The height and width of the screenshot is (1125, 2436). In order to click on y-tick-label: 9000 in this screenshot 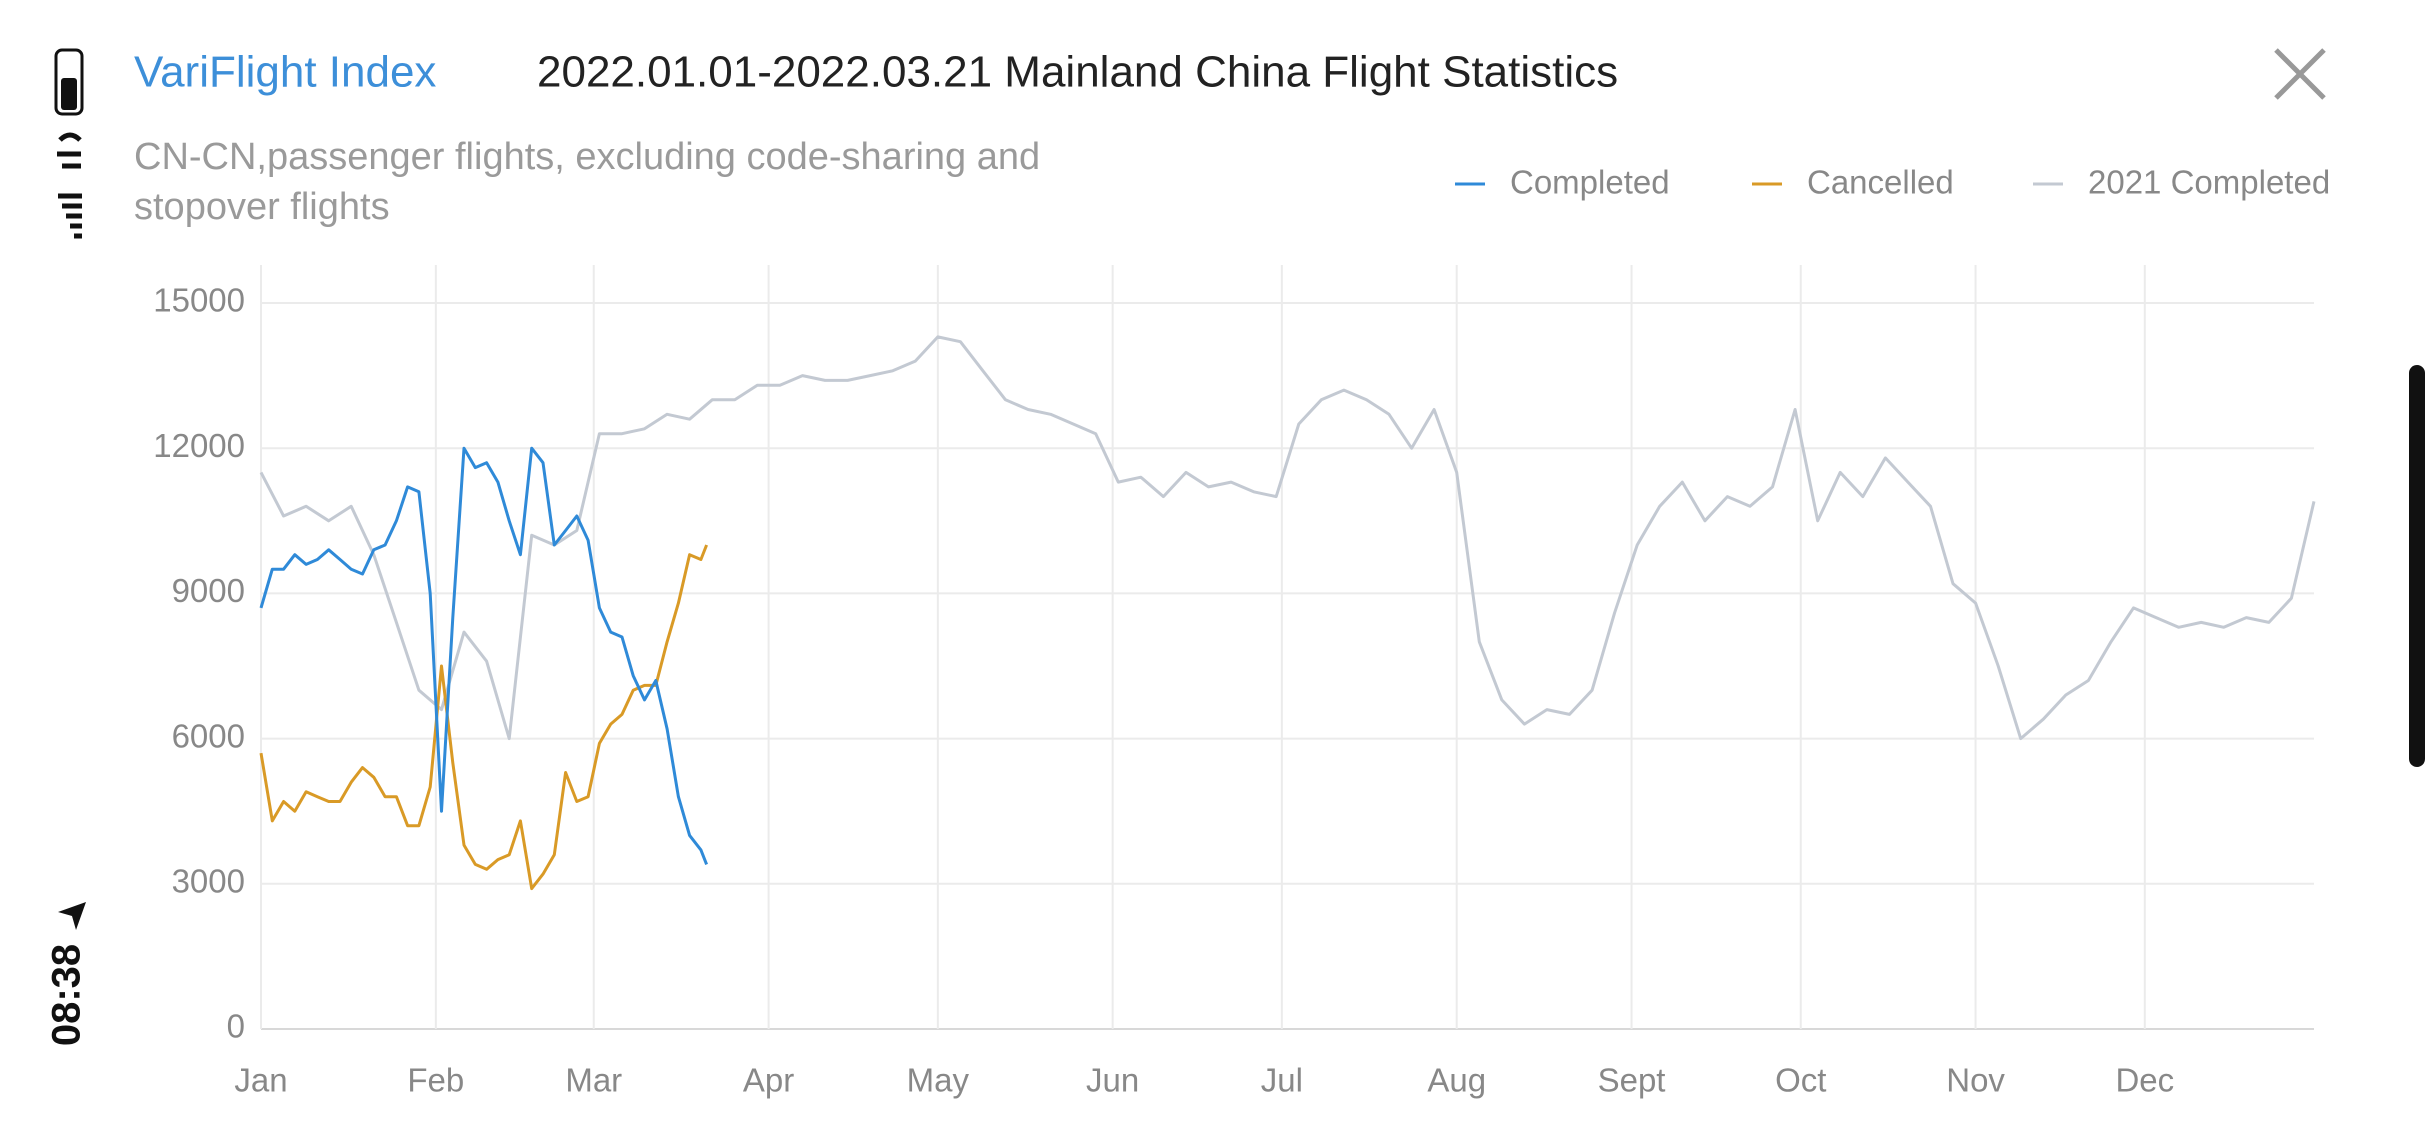, I will do `click(208, 590)`.